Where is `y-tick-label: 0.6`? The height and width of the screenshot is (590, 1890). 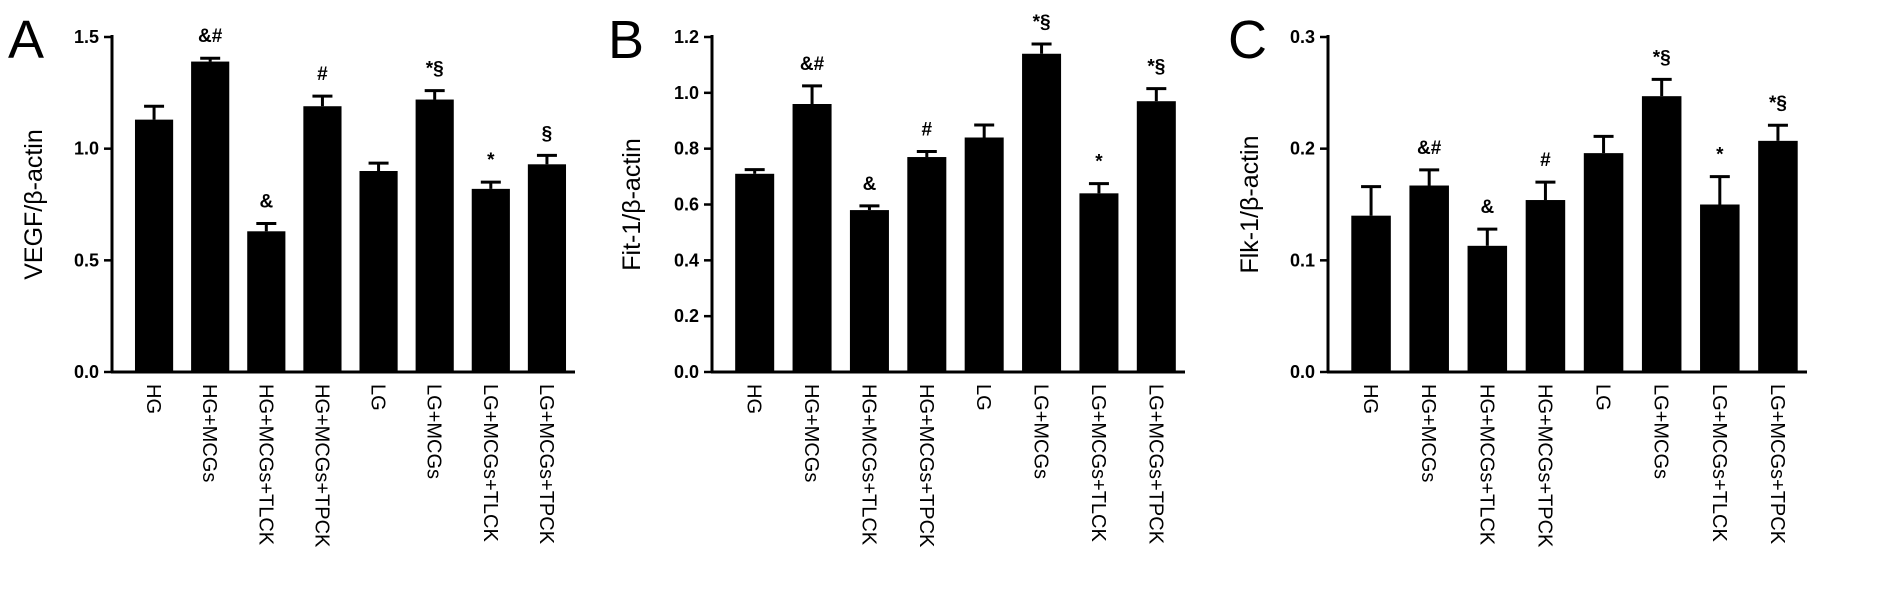
y-tick-label: 0.6 is located at coordinates (686, 205).